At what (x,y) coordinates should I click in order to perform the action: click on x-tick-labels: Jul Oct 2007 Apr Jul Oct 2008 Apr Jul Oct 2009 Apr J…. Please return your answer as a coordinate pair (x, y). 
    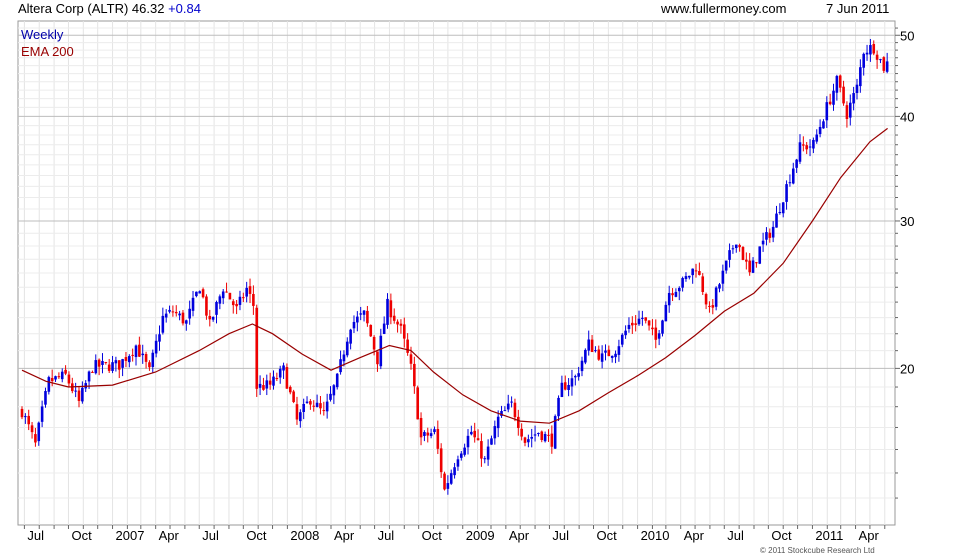
    Looking at the image, I should click on (453, 535).